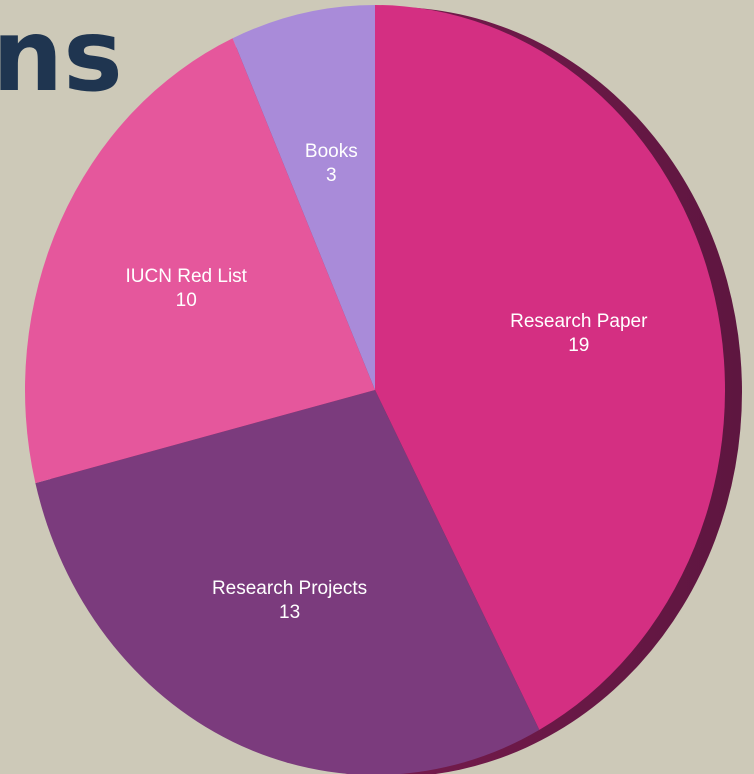  Describe the element at coordinates (289, 588) in the screenshot. I see `slice-label: Research Projects` at that location.